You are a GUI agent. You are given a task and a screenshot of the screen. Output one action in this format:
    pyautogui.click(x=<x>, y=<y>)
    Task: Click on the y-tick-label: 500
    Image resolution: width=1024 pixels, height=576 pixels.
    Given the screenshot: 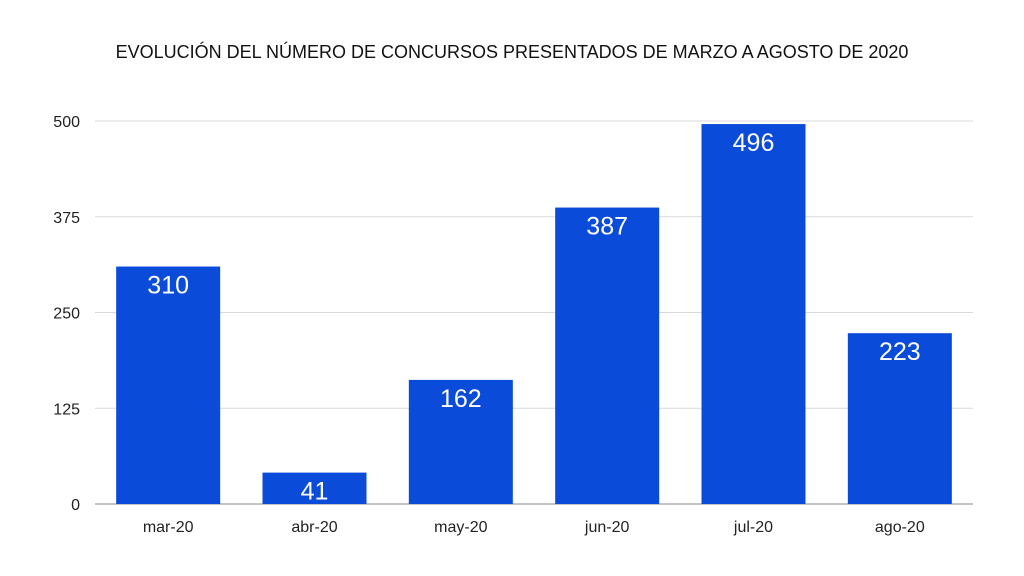 What is the action you would take?
    pyautogui.click(x=66, y=122)
    